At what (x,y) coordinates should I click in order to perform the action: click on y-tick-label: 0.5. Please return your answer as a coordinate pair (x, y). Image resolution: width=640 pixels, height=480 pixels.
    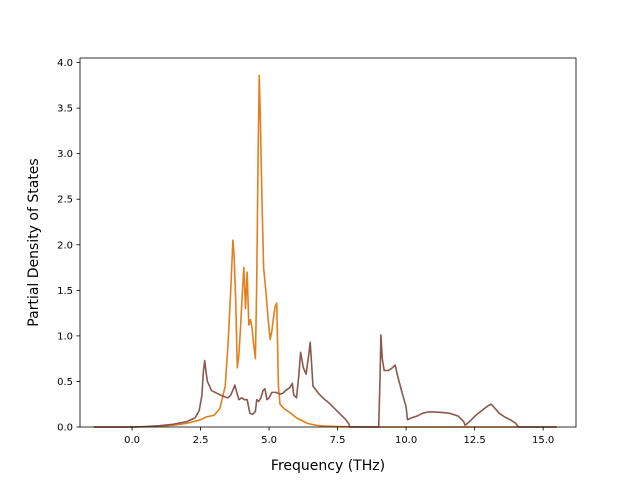
    Looking at the image, I should click on (65, 382).